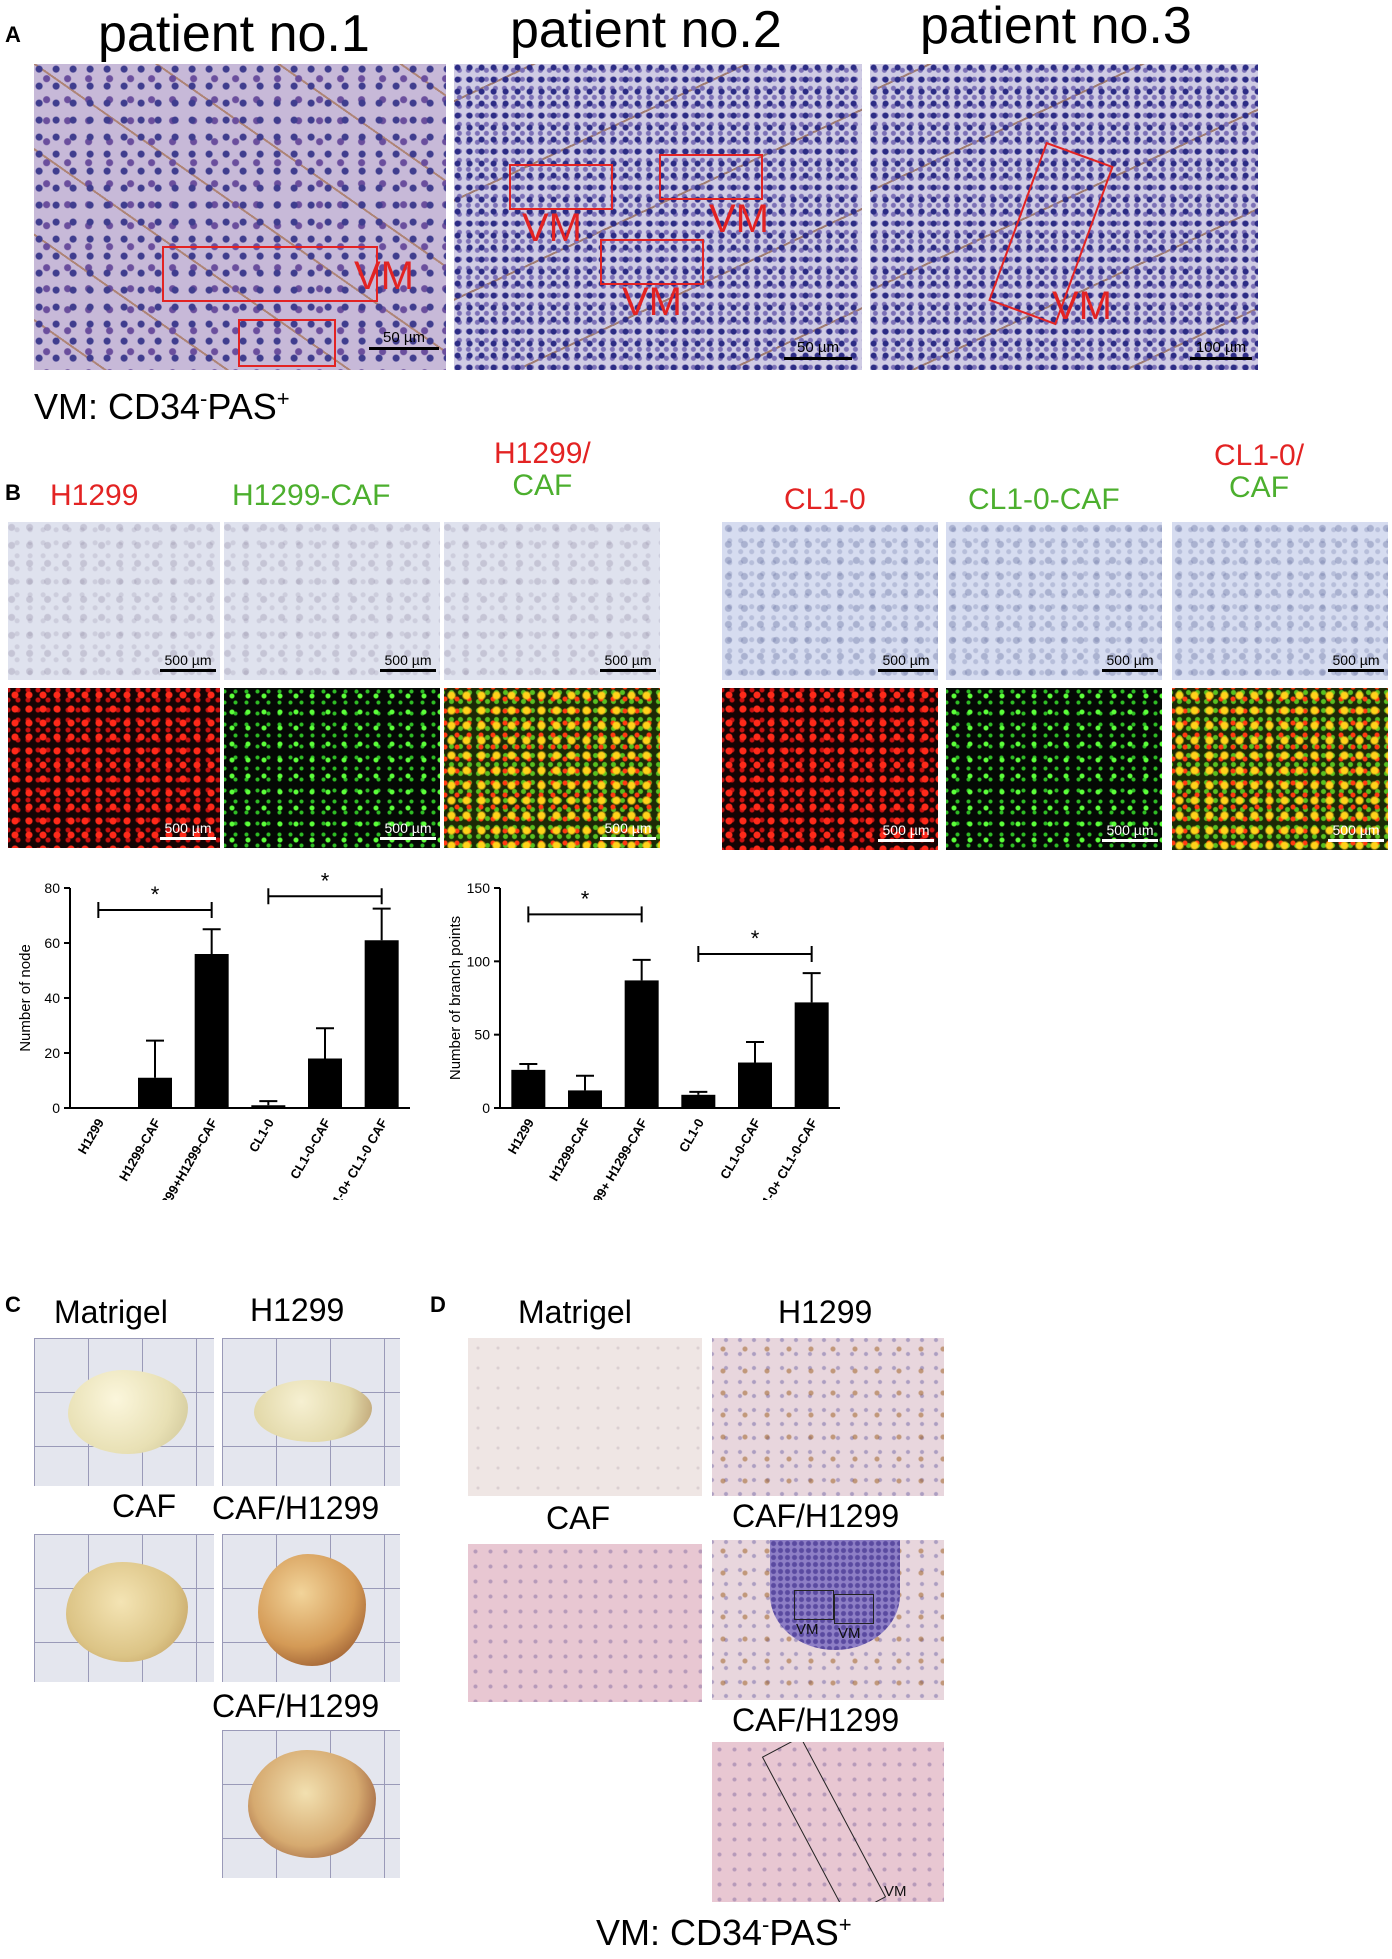  I want to click on h1299-coculture-fluorescence: 500 µm, so click(552, 768).